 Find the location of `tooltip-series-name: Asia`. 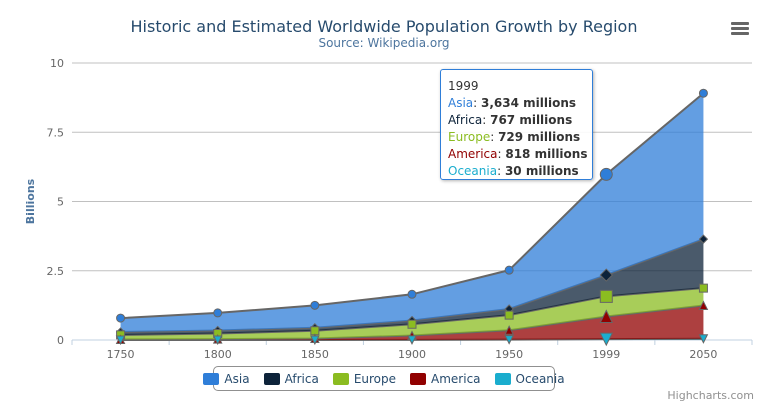

tooltip-series-name: Asia is located at coordinates (461, 103).